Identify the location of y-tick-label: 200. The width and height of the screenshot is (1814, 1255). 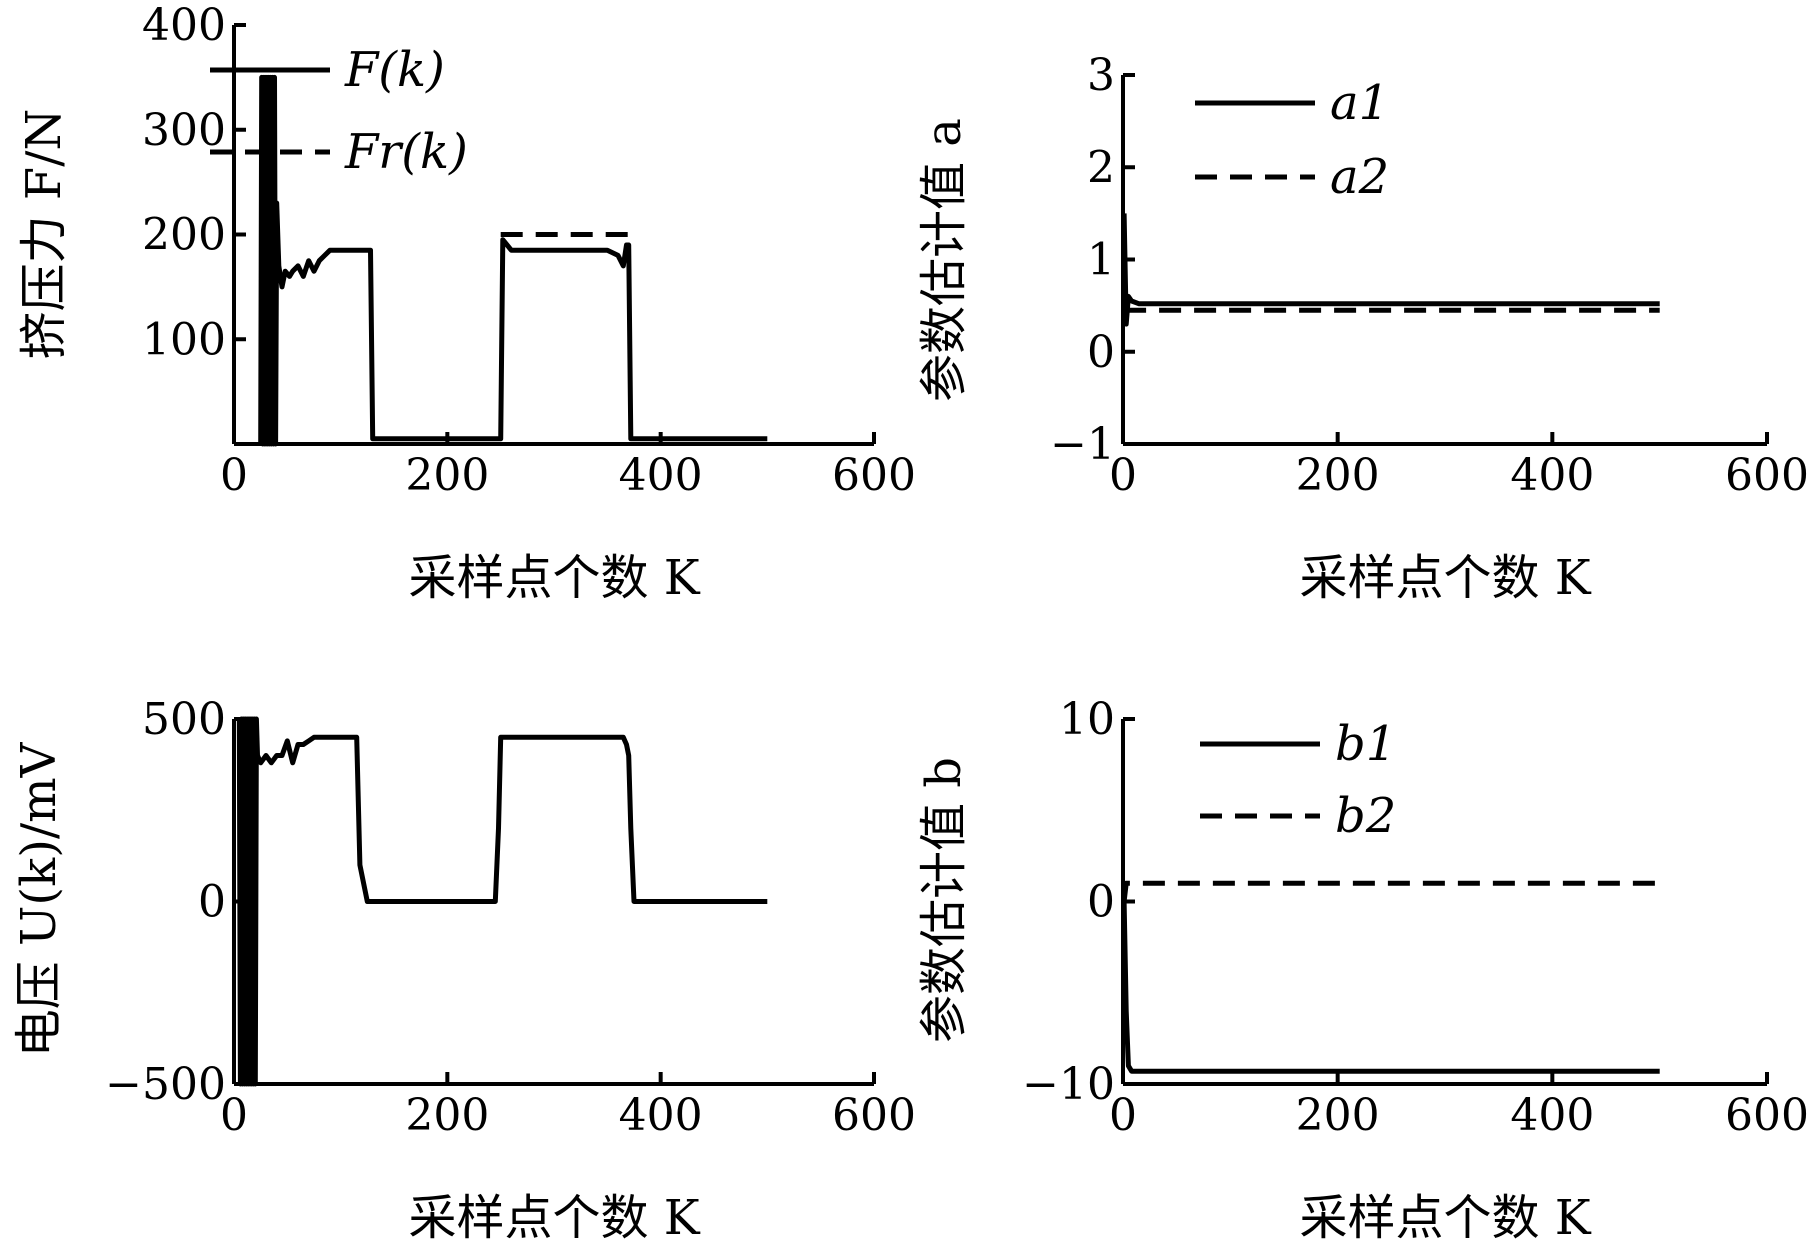
(184, 235).